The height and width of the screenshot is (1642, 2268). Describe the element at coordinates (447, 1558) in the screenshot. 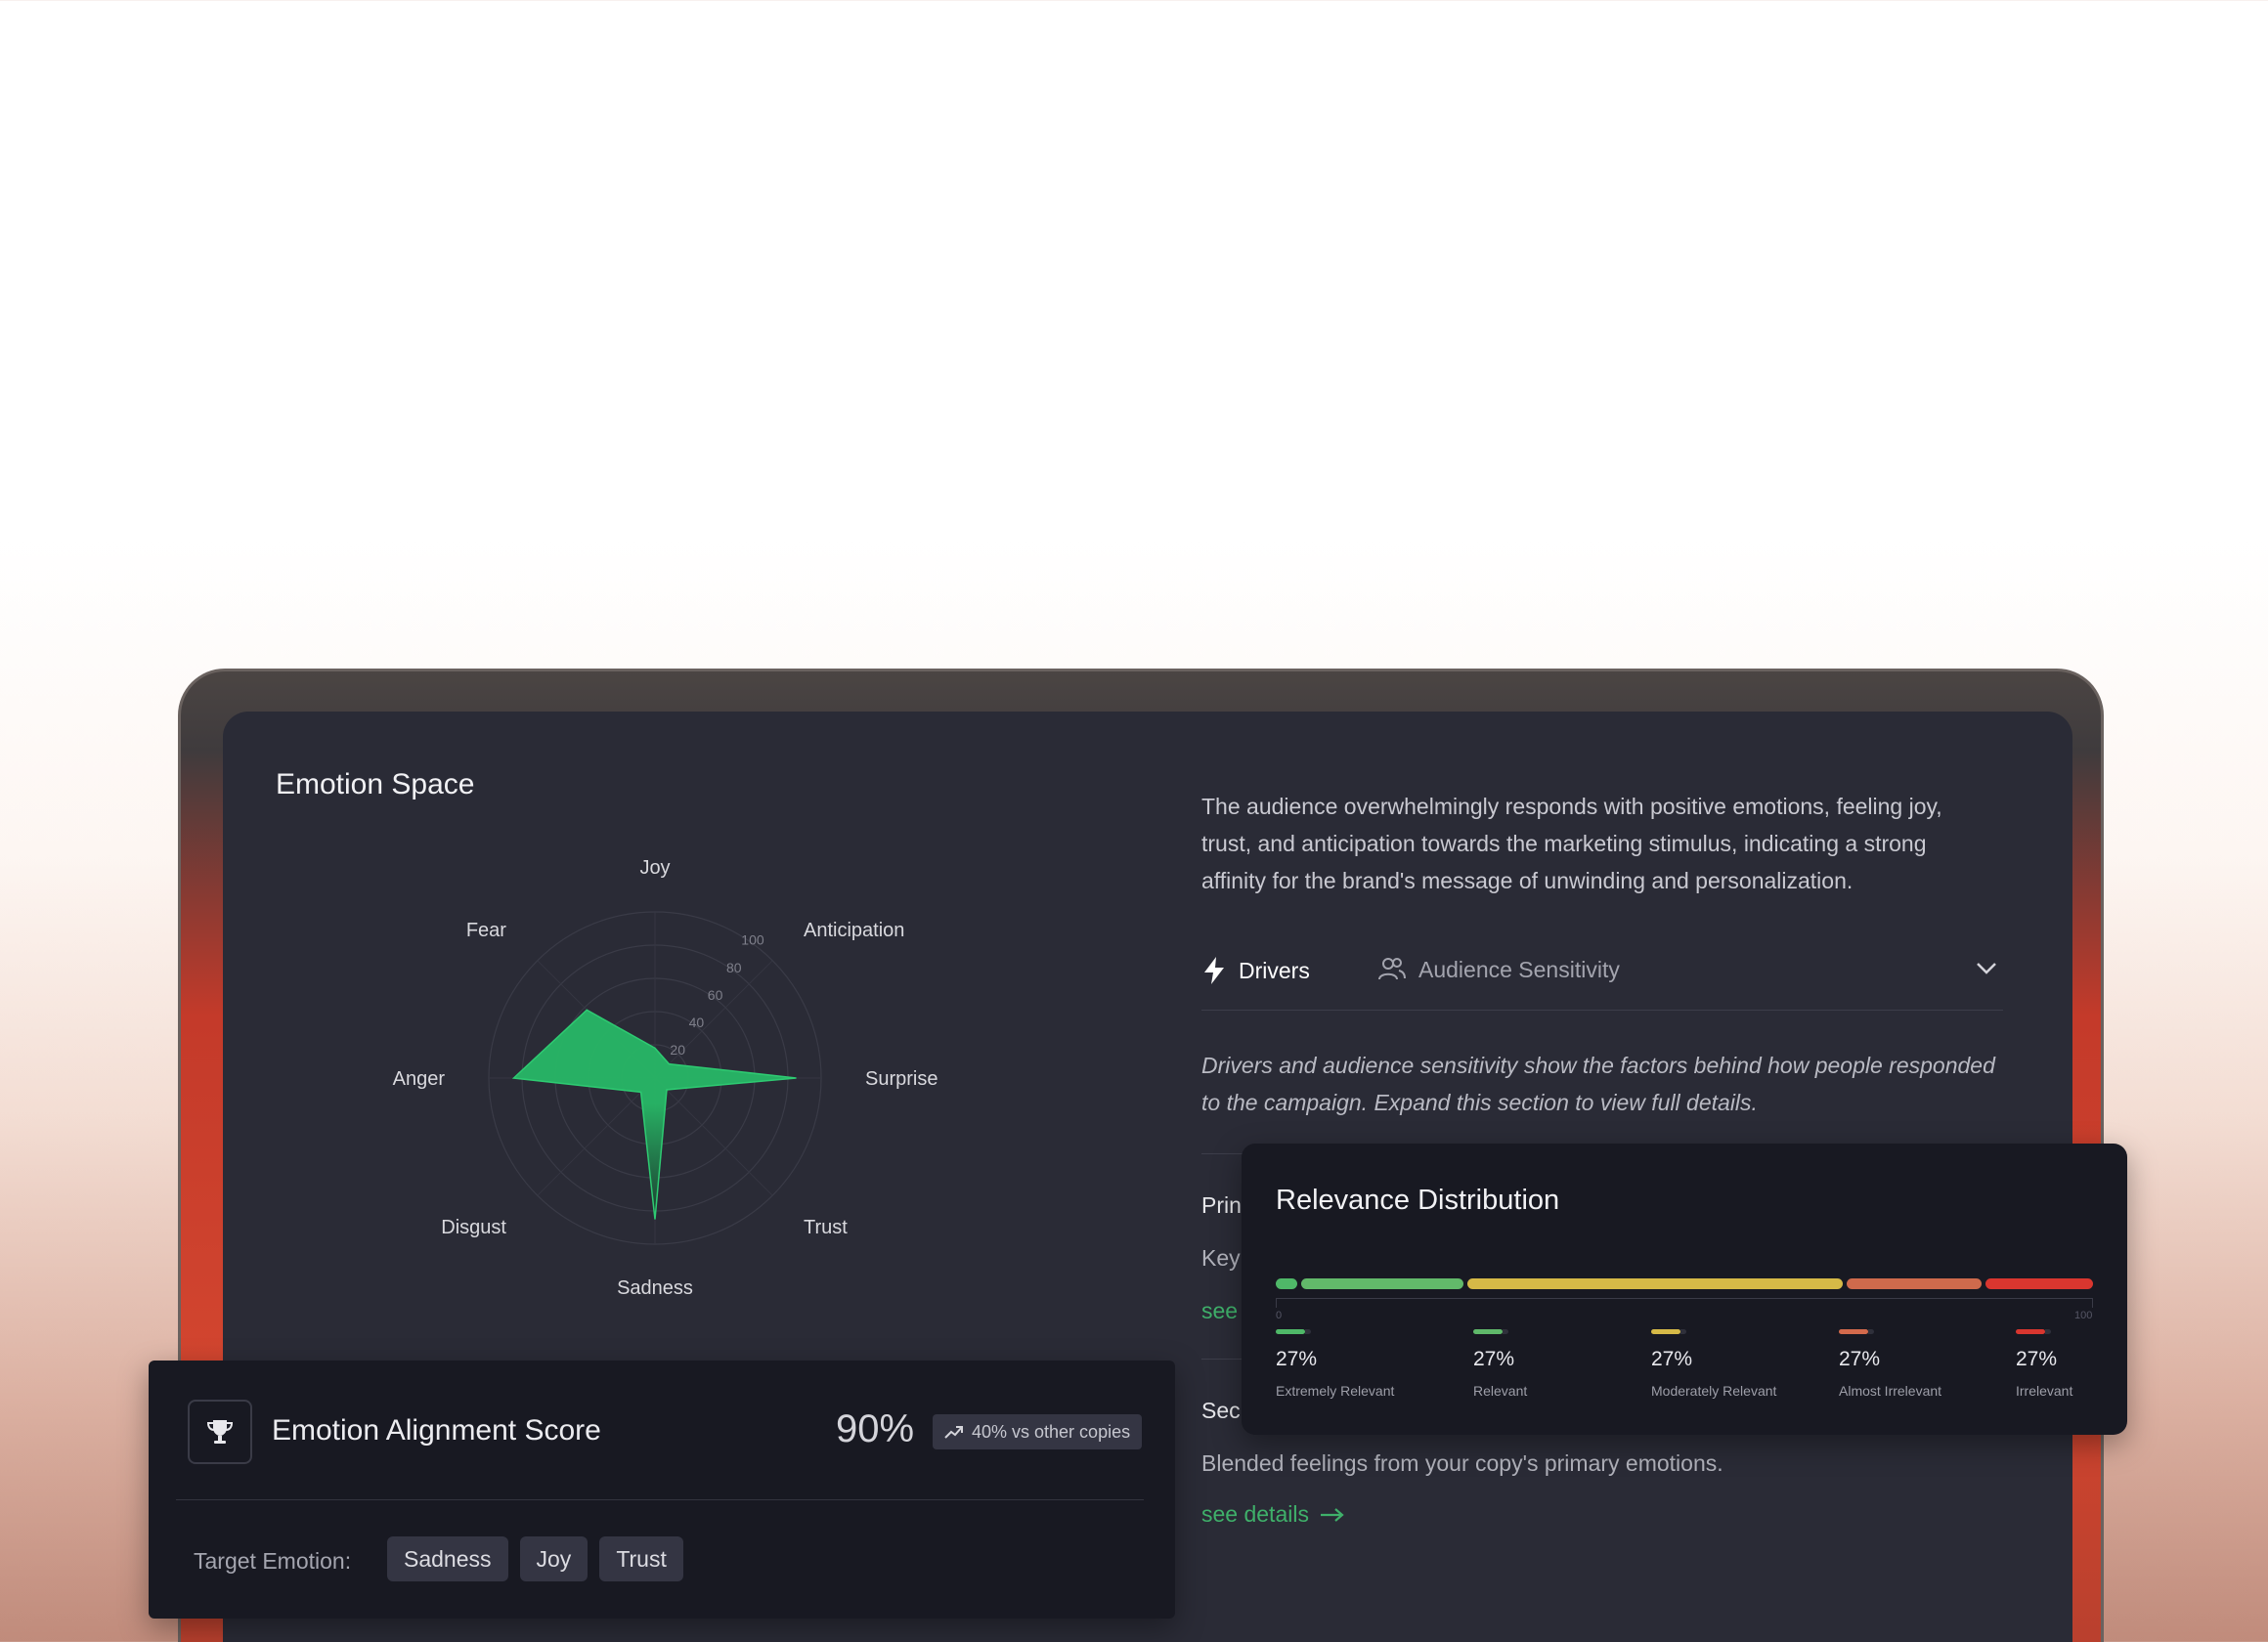

I see `target-chip-sadness: Sadness` at that location.